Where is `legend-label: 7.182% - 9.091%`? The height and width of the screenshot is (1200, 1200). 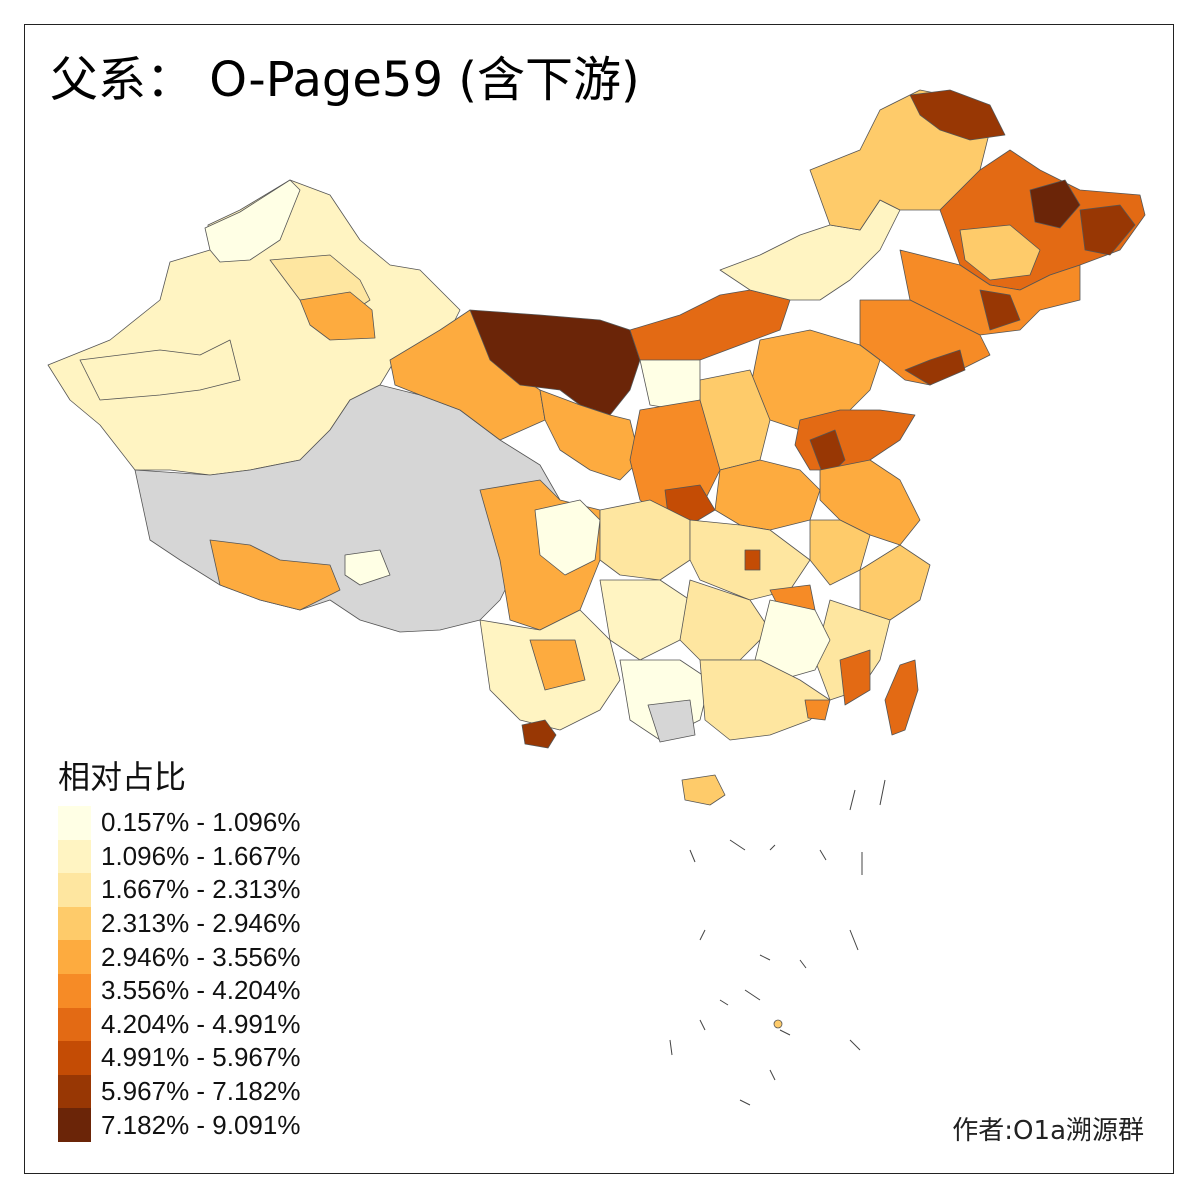 legend-label: 7.182% - 9.091% is located at coordinates (201, 1124).